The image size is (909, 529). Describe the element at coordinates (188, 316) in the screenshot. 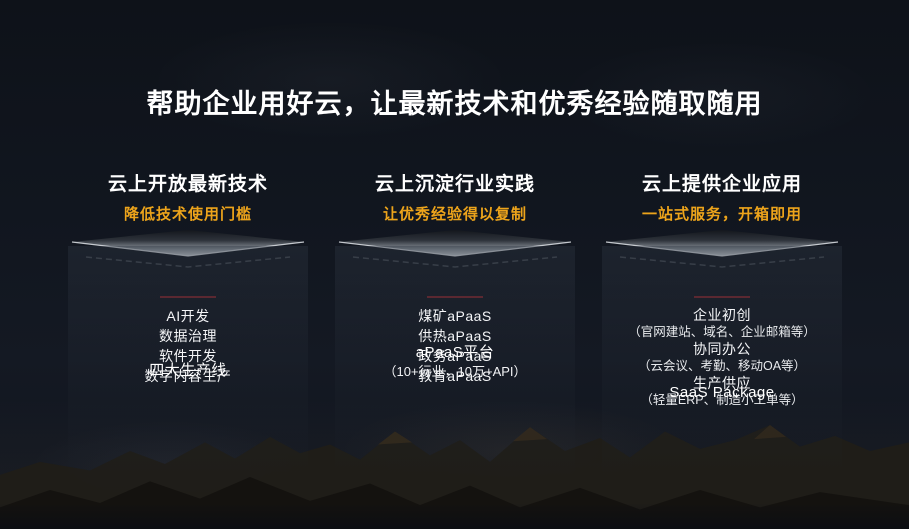

I see `feature-item: AI开发` at that location.